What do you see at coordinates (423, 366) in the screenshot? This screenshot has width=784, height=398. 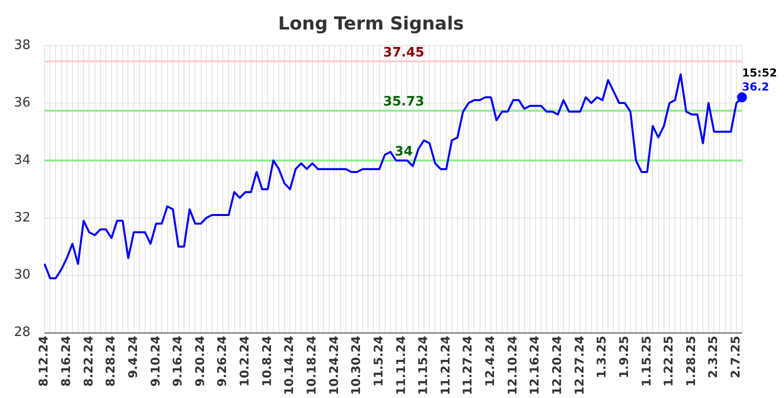 I see `x-tick-label: 11.15.24` at bounding box center [423, 366].